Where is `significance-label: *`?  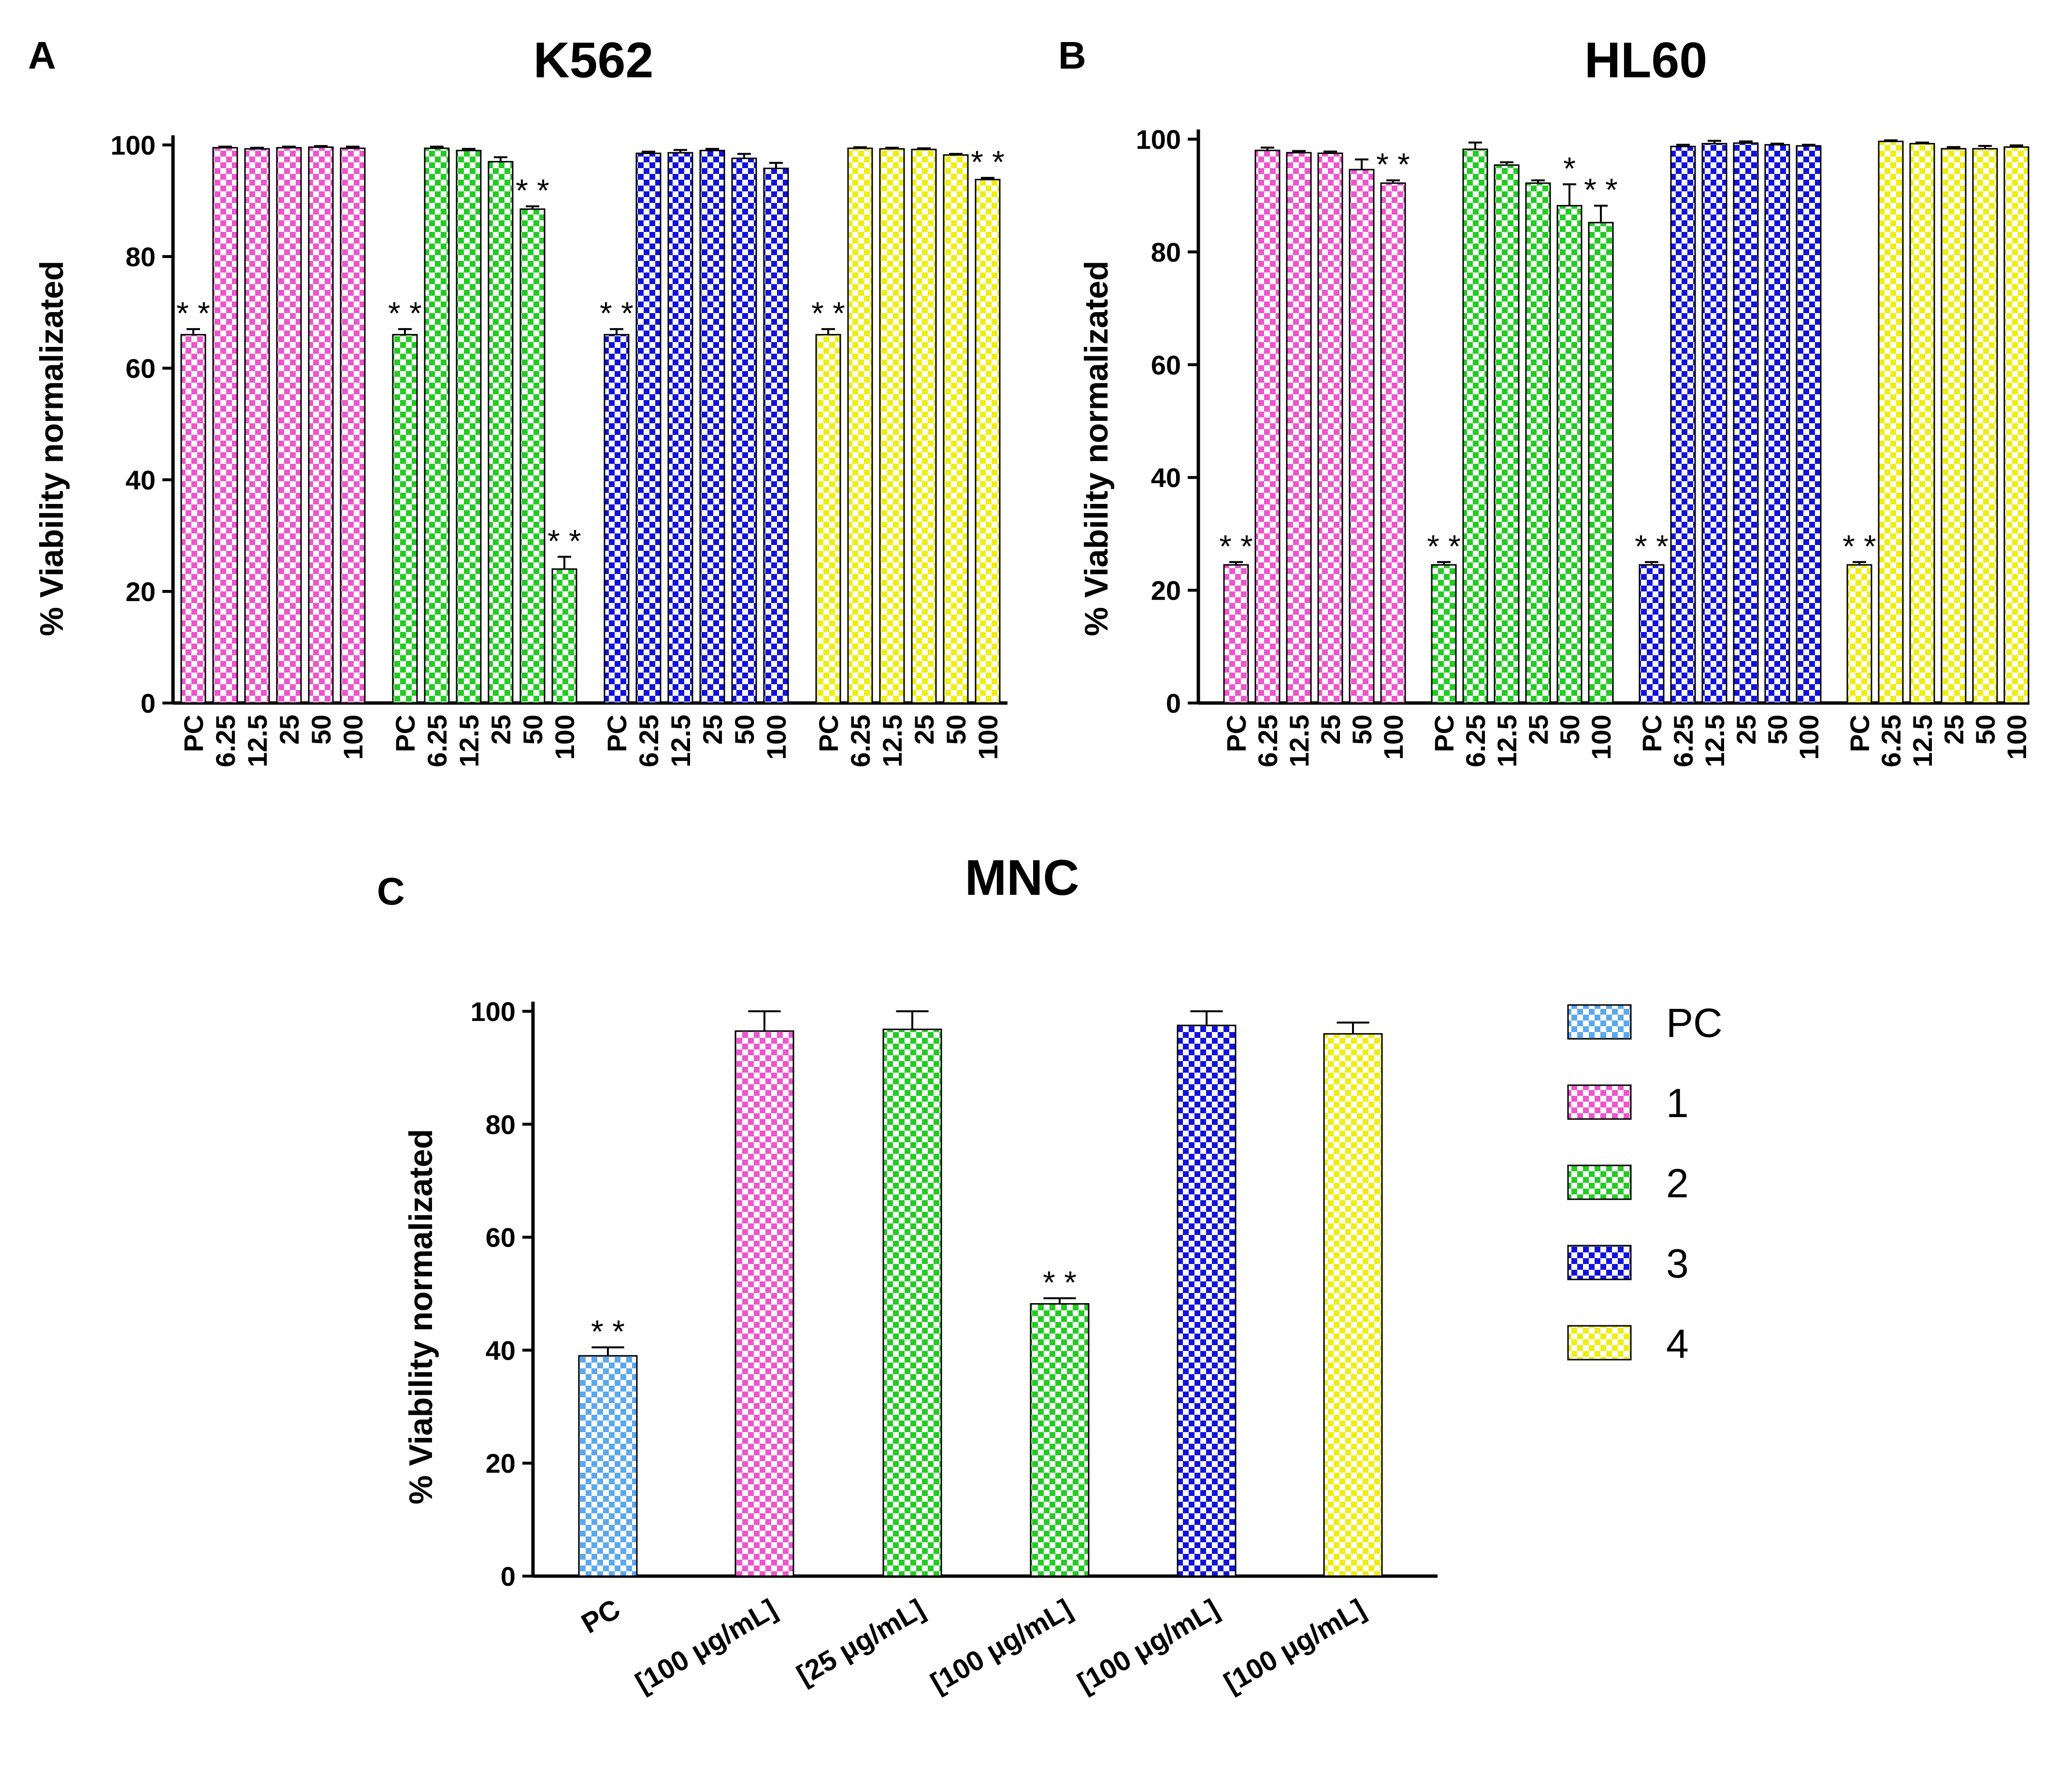
significance-label: * is located at coordinates (1569, 168).